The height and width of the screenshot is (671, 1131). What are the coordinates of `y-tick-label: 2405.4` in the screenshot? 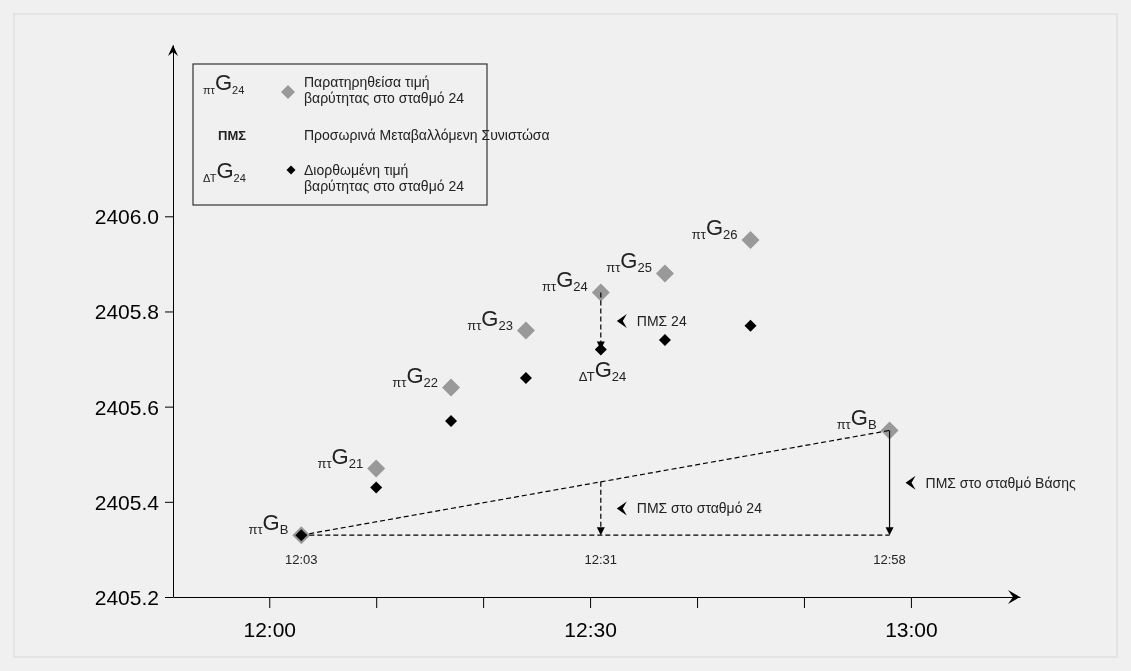 It's located at (127, 502).